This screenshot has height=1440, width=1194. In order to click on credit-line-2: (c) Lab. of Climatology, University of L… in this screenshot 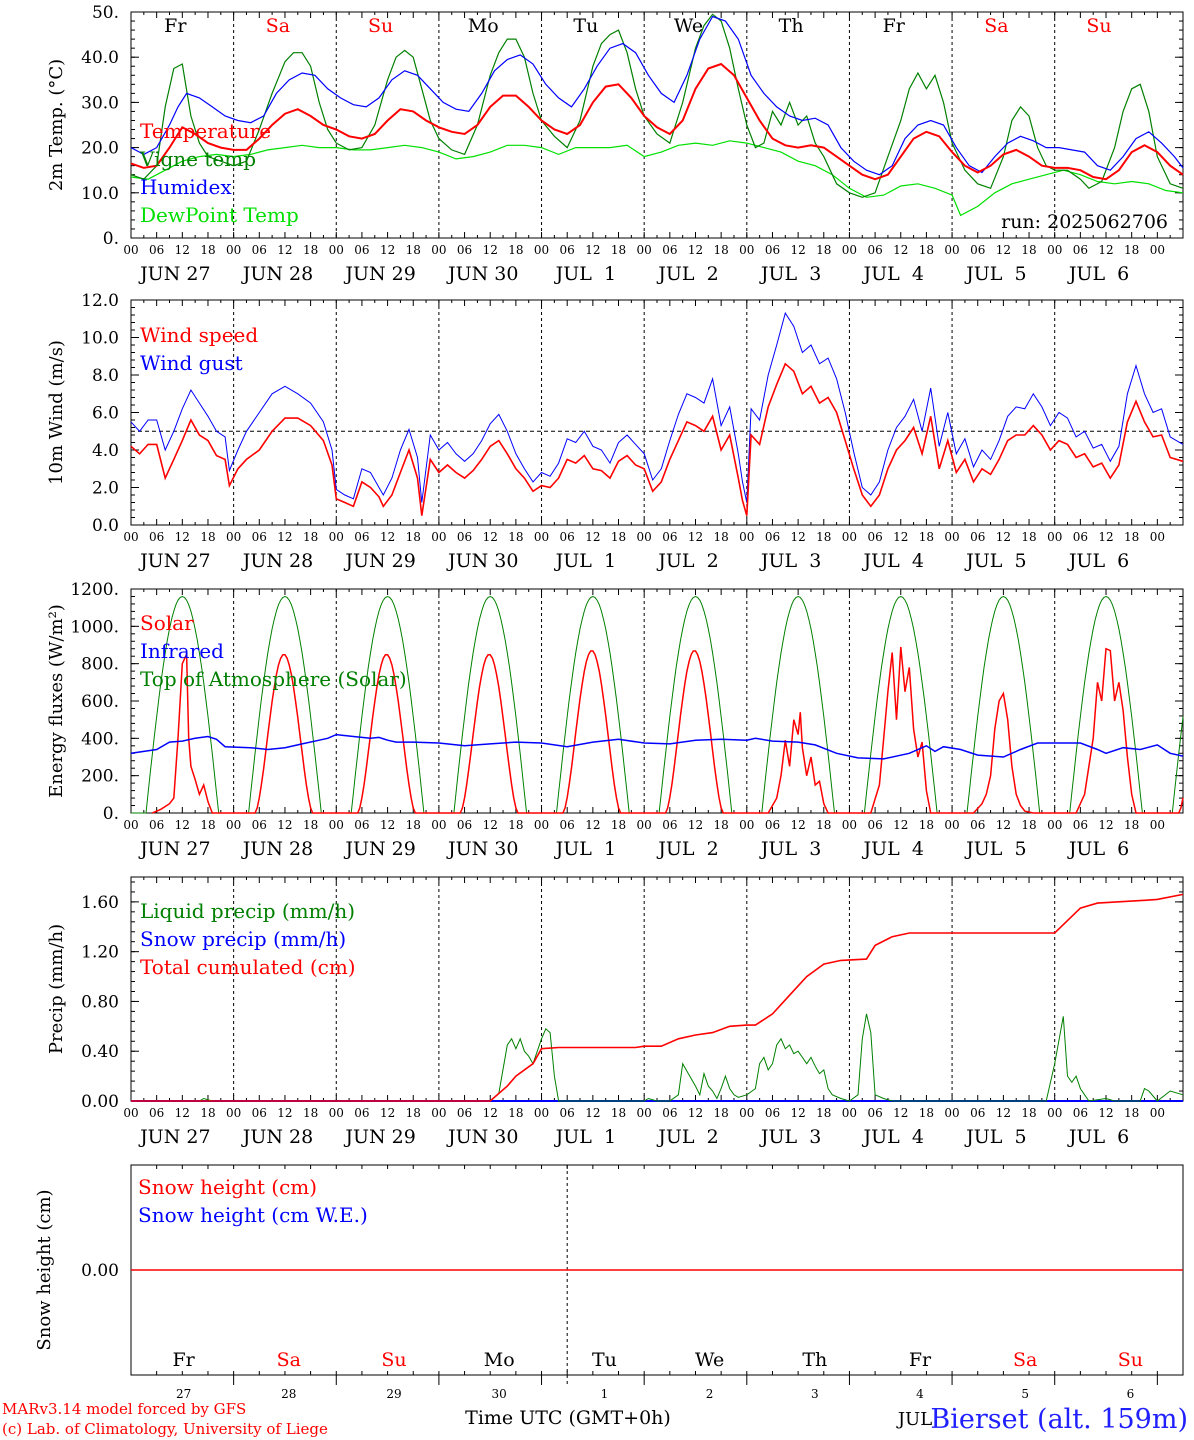, I will do `click(165, 1429)`.